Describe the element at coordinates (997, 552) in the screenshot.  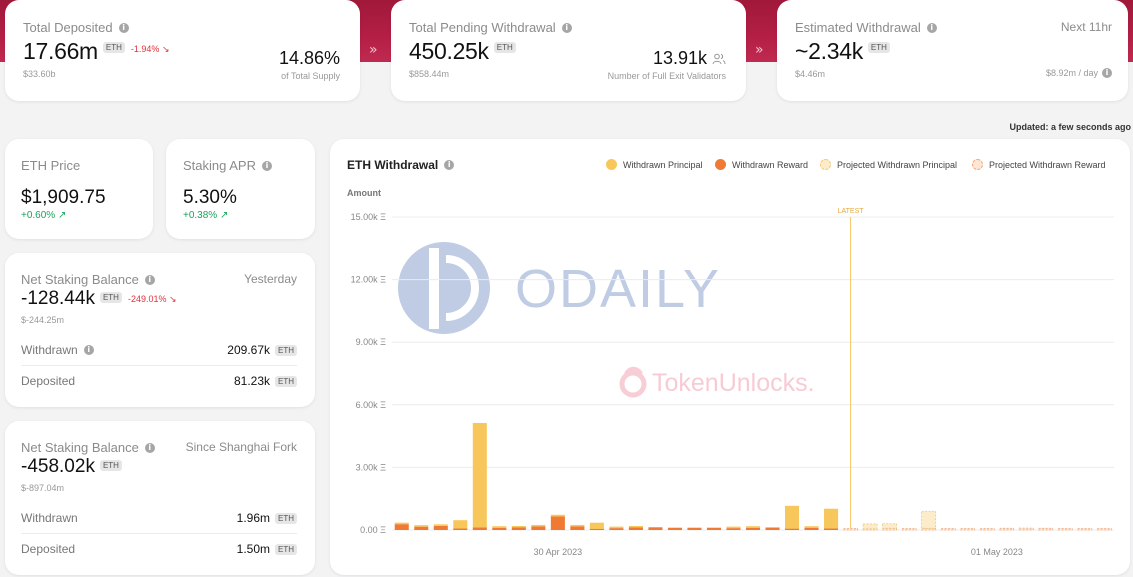
I see `x-tick-label: 01 May 2023` at that location.